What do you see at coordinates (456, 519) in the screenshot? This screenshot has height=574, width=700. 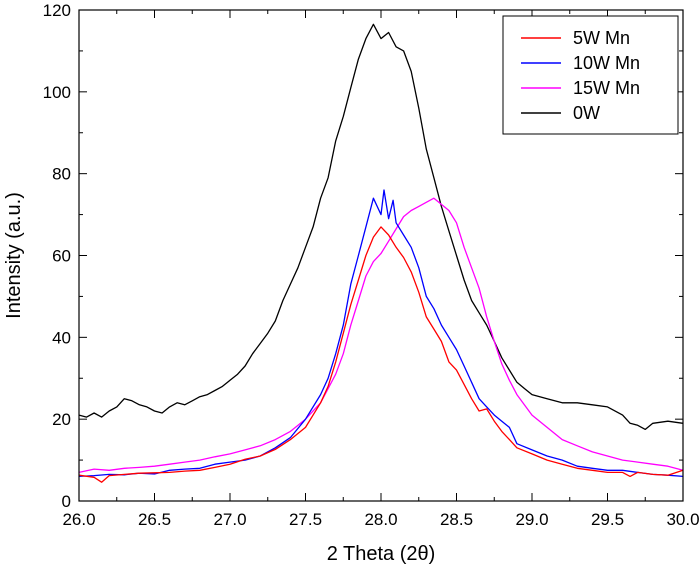 I see `x-tick-label: 28.5` at bounding box center [456, 519].